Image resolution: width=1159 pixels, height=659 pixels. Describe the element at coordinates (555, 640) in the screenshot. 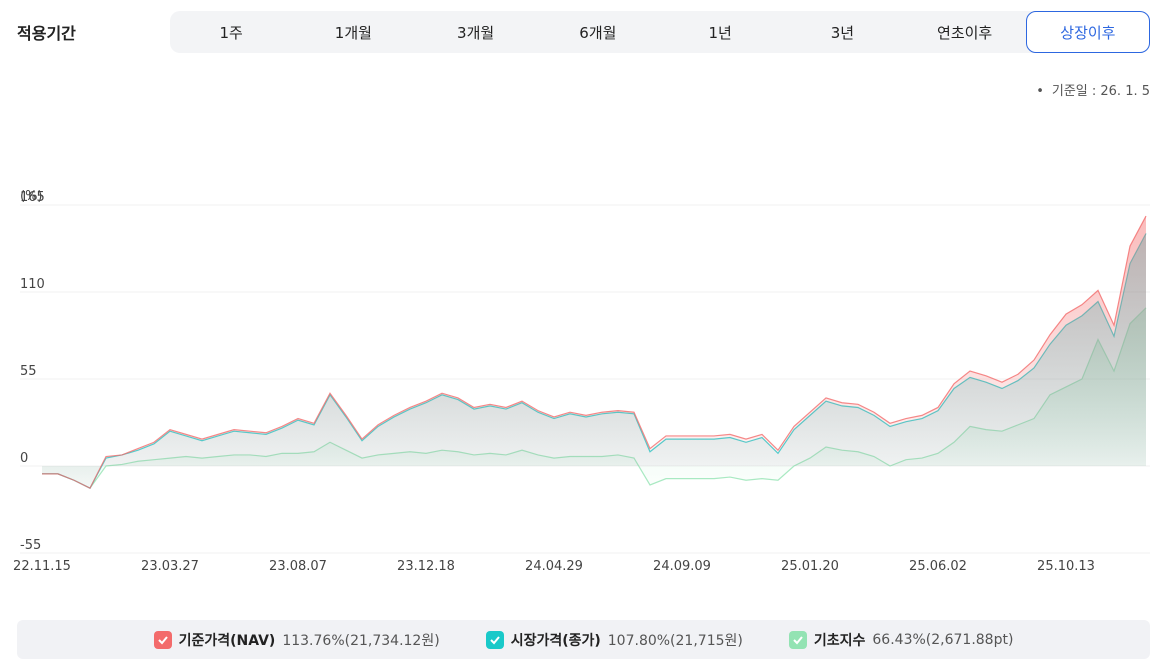

I see `legend-name: 시장가격(종가)` at that location.